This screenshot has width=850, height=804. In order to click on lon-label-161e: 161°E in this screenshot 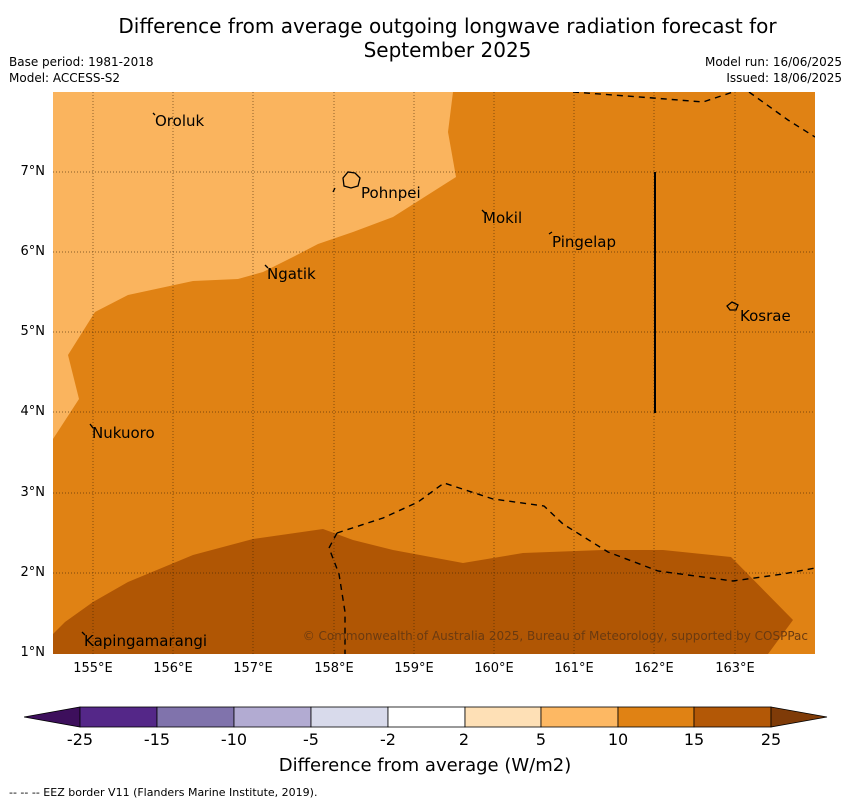, I will do `click(574, 668)`.